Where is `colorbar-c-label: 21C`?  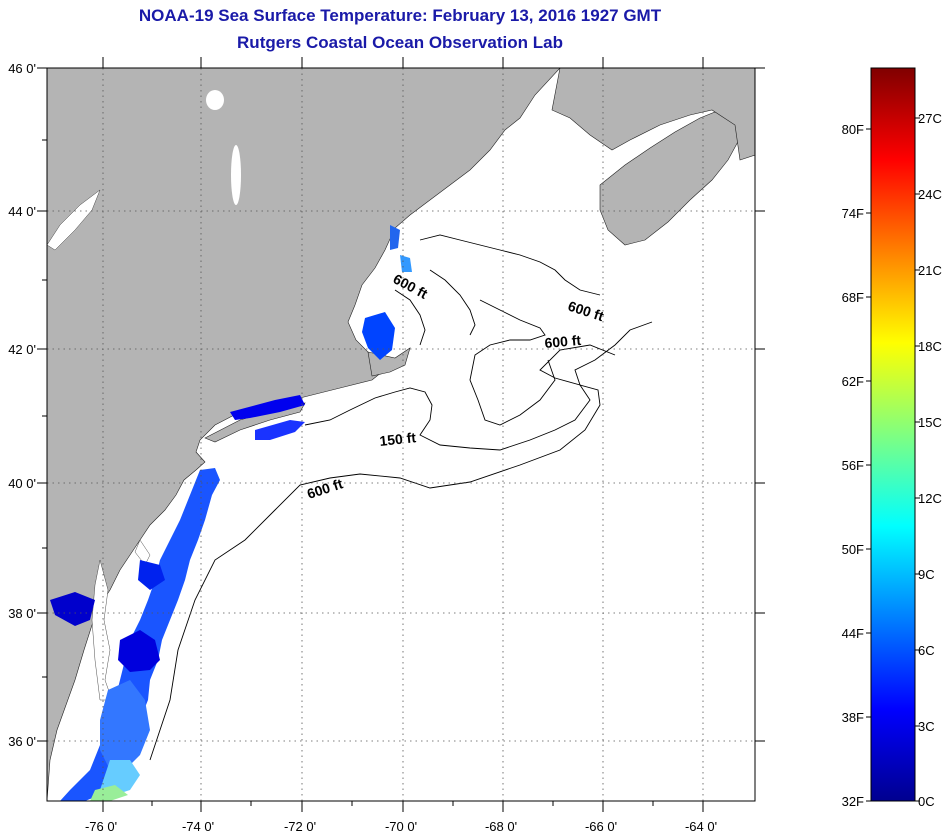
colorbar-c-label: 21C is located at coordinates (930, 270).